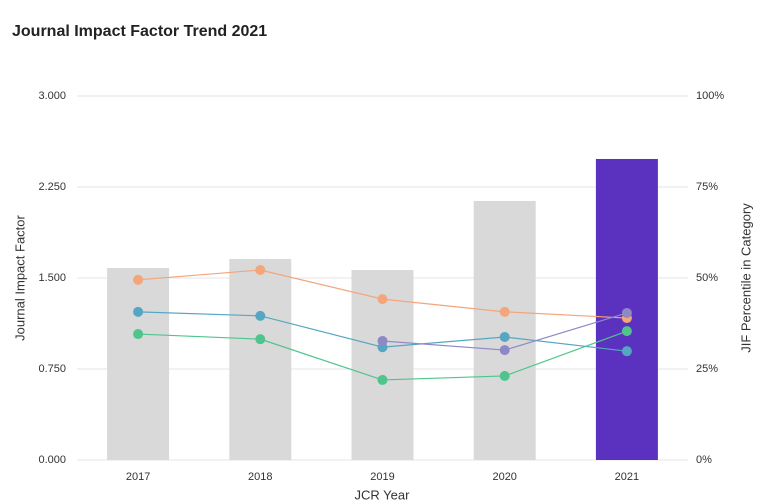  I want to click on y-tick-label: 2.250, so click(52, 187).